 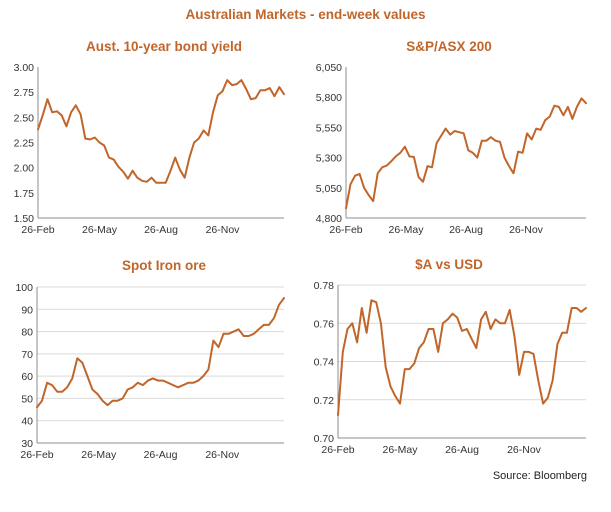 What do you see at coordinates (324, 401) in the screenshot?
I see `y-tick-label: 0.72` at bounding box center [324, 401].